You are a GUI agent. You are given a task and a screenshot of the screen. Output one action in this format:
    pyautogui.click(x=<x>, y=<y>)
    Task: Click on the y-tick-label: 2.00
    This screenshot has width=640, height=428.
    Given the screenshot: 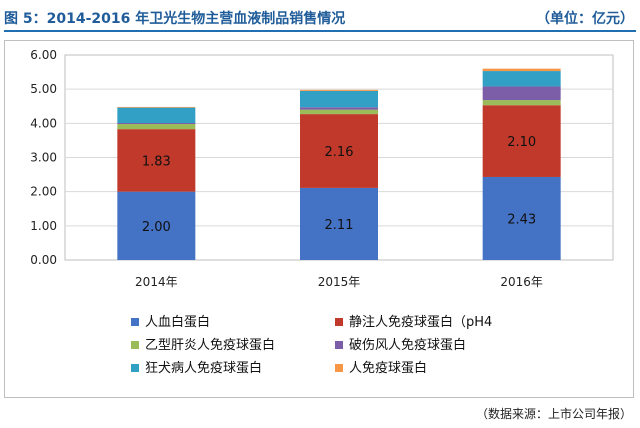 What is the action you would take?
    pyautogui.click(x=43, y=192)
    